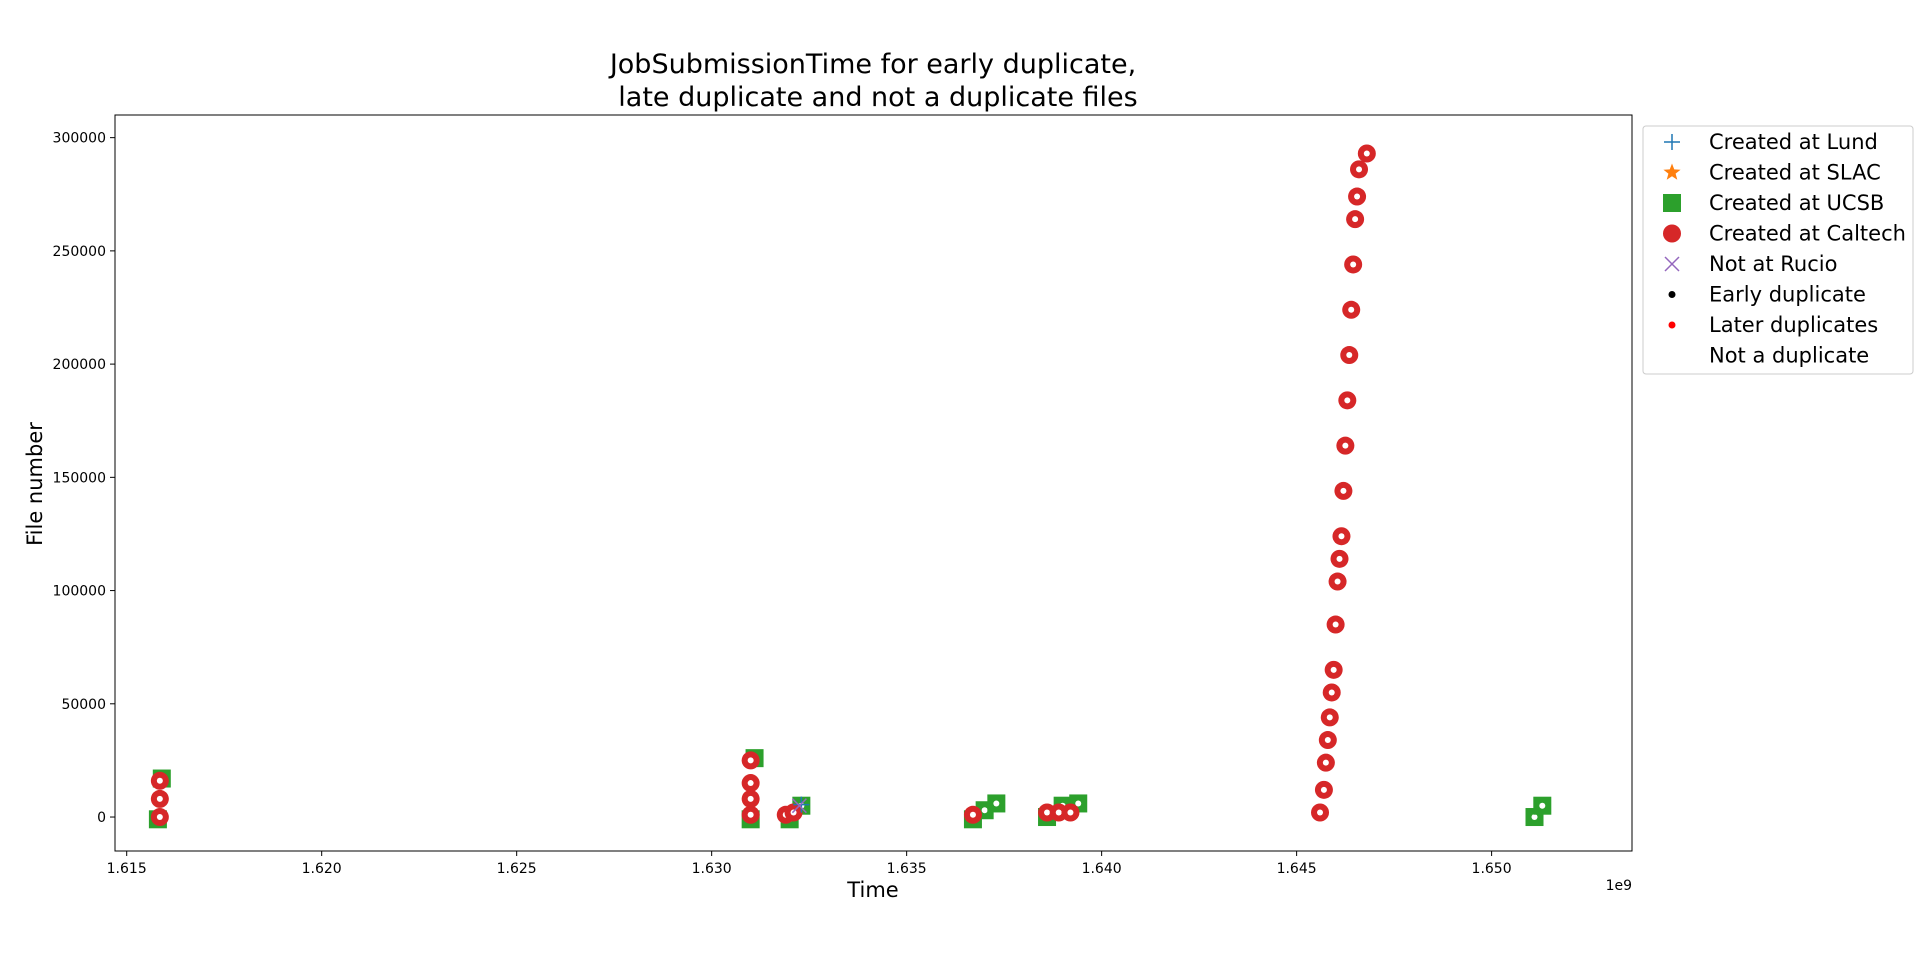  I want to click on y-axis-label: File number, so click(35, 484).